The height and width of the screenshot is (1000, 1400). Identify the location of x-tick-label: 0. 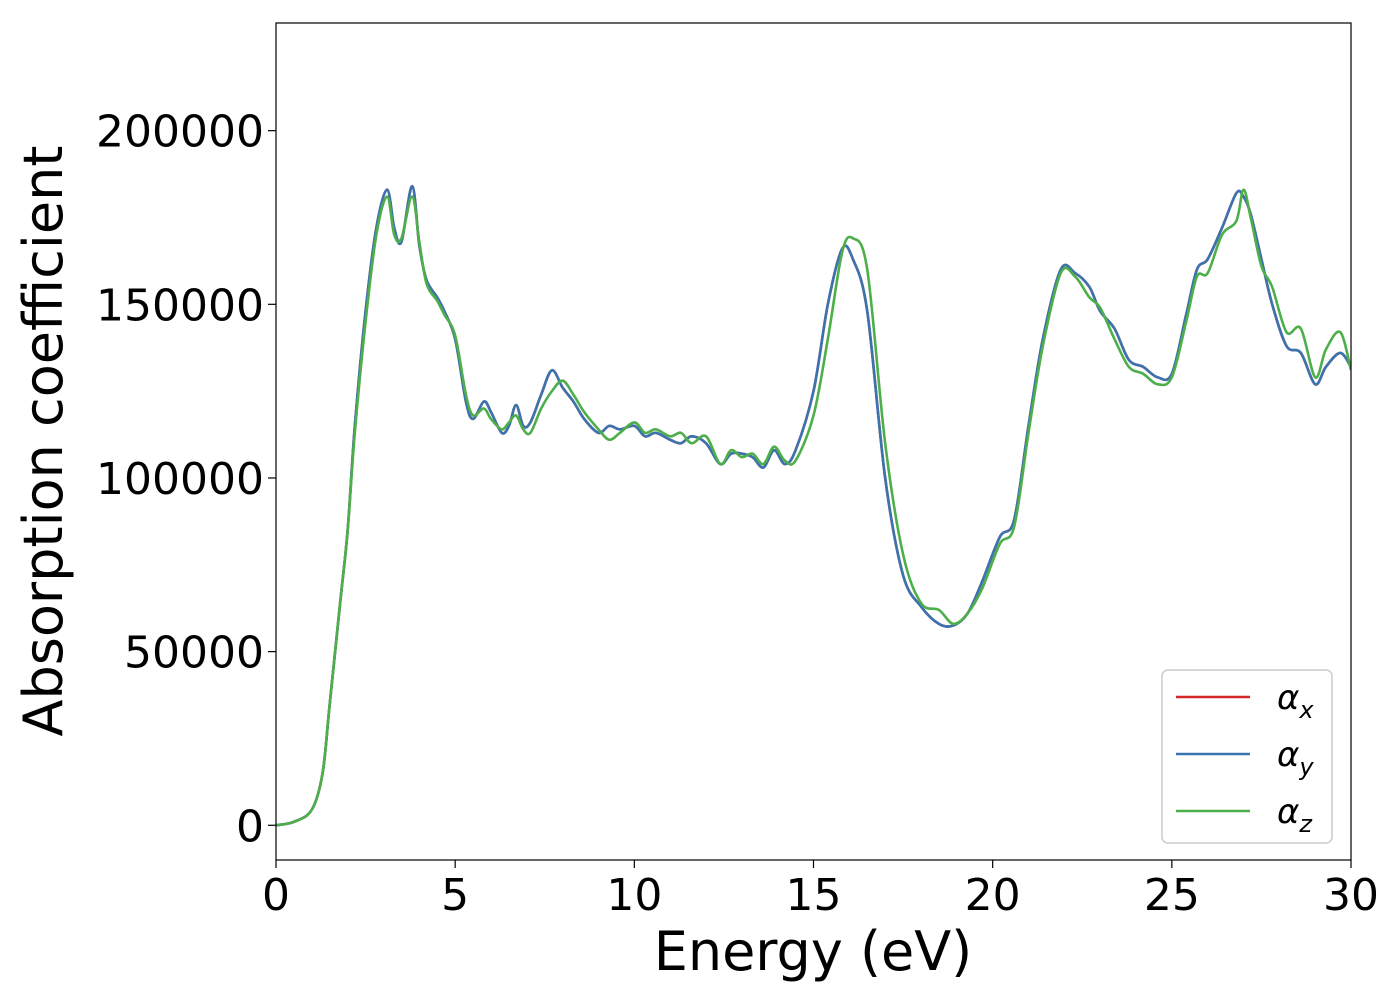
(276, 895).